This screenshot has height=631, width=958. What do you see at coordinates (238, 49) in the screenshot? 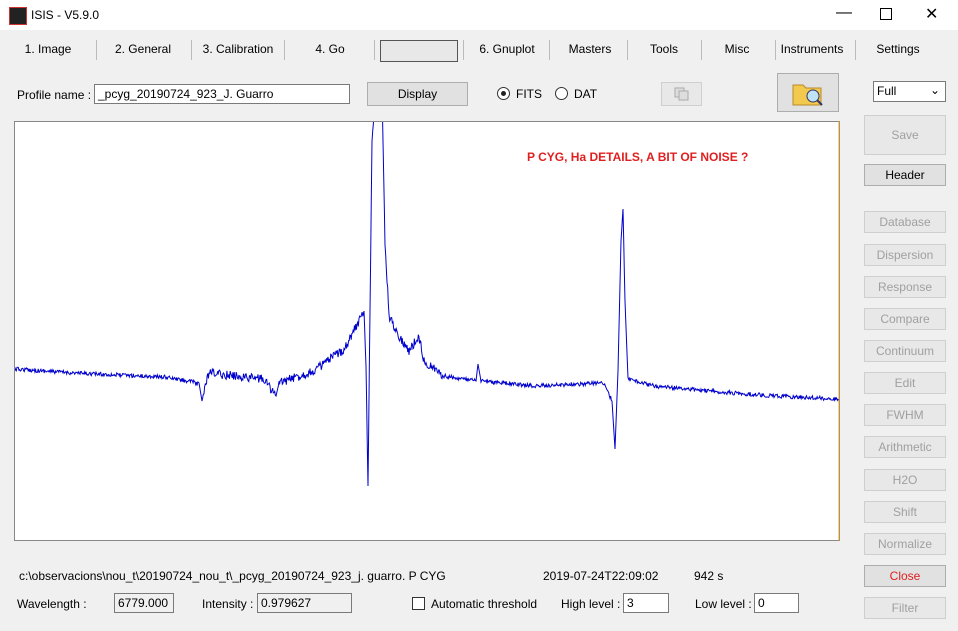
I see `tab: 3. Calibration` at bounding box center [238, 49].